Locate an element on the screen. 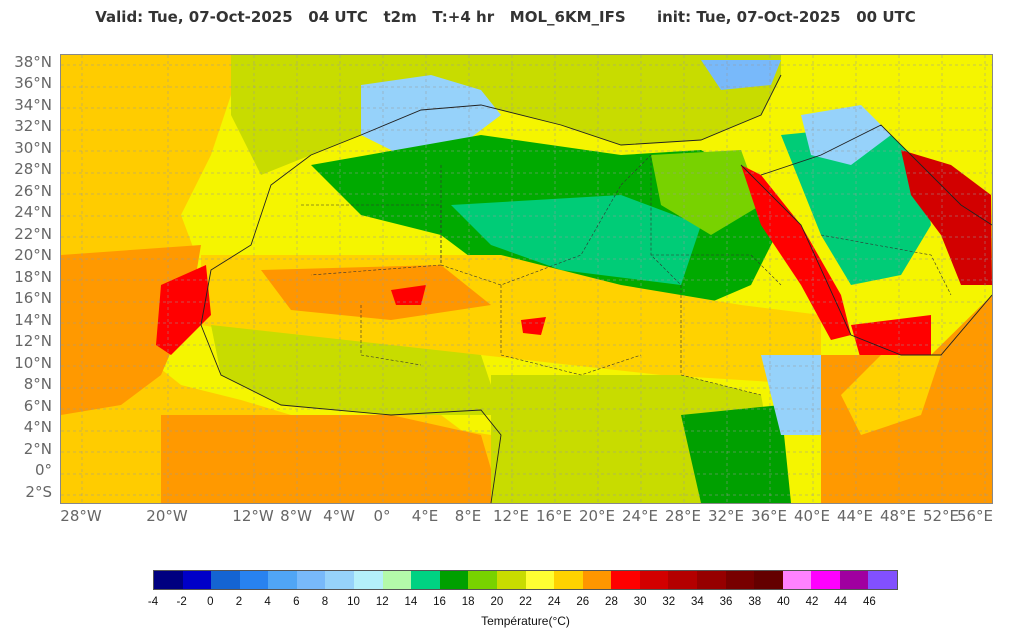 This screenshot has width=1011, height=641. west-africa-zone is located at coordinates (356, 370).